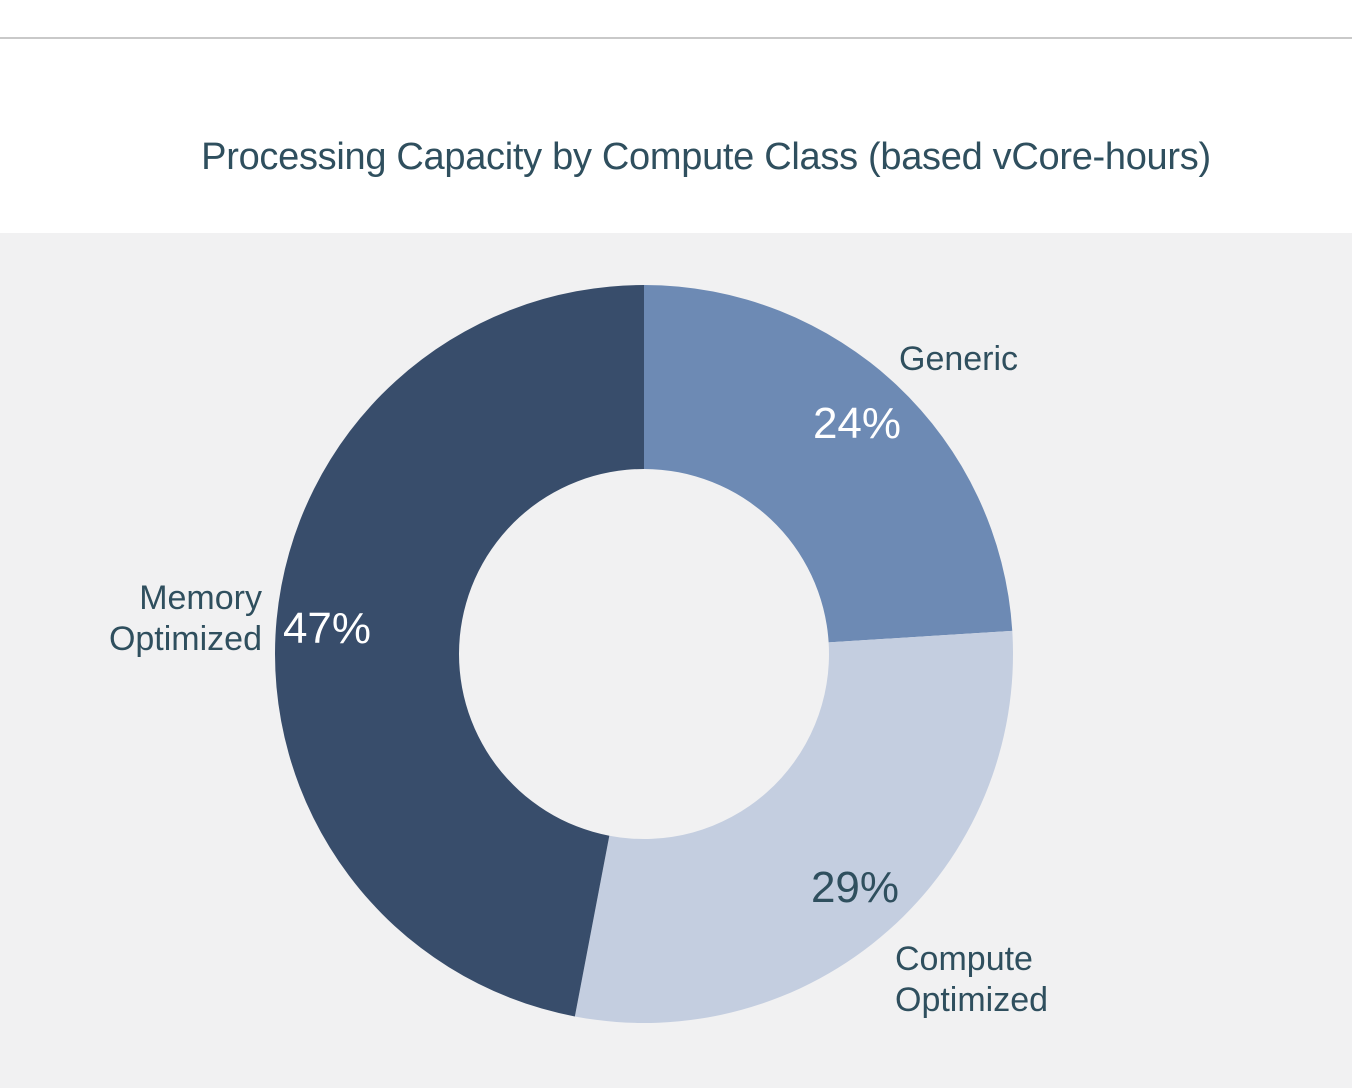  I want to click on slice-category-label: Generic, so click(958, 359).